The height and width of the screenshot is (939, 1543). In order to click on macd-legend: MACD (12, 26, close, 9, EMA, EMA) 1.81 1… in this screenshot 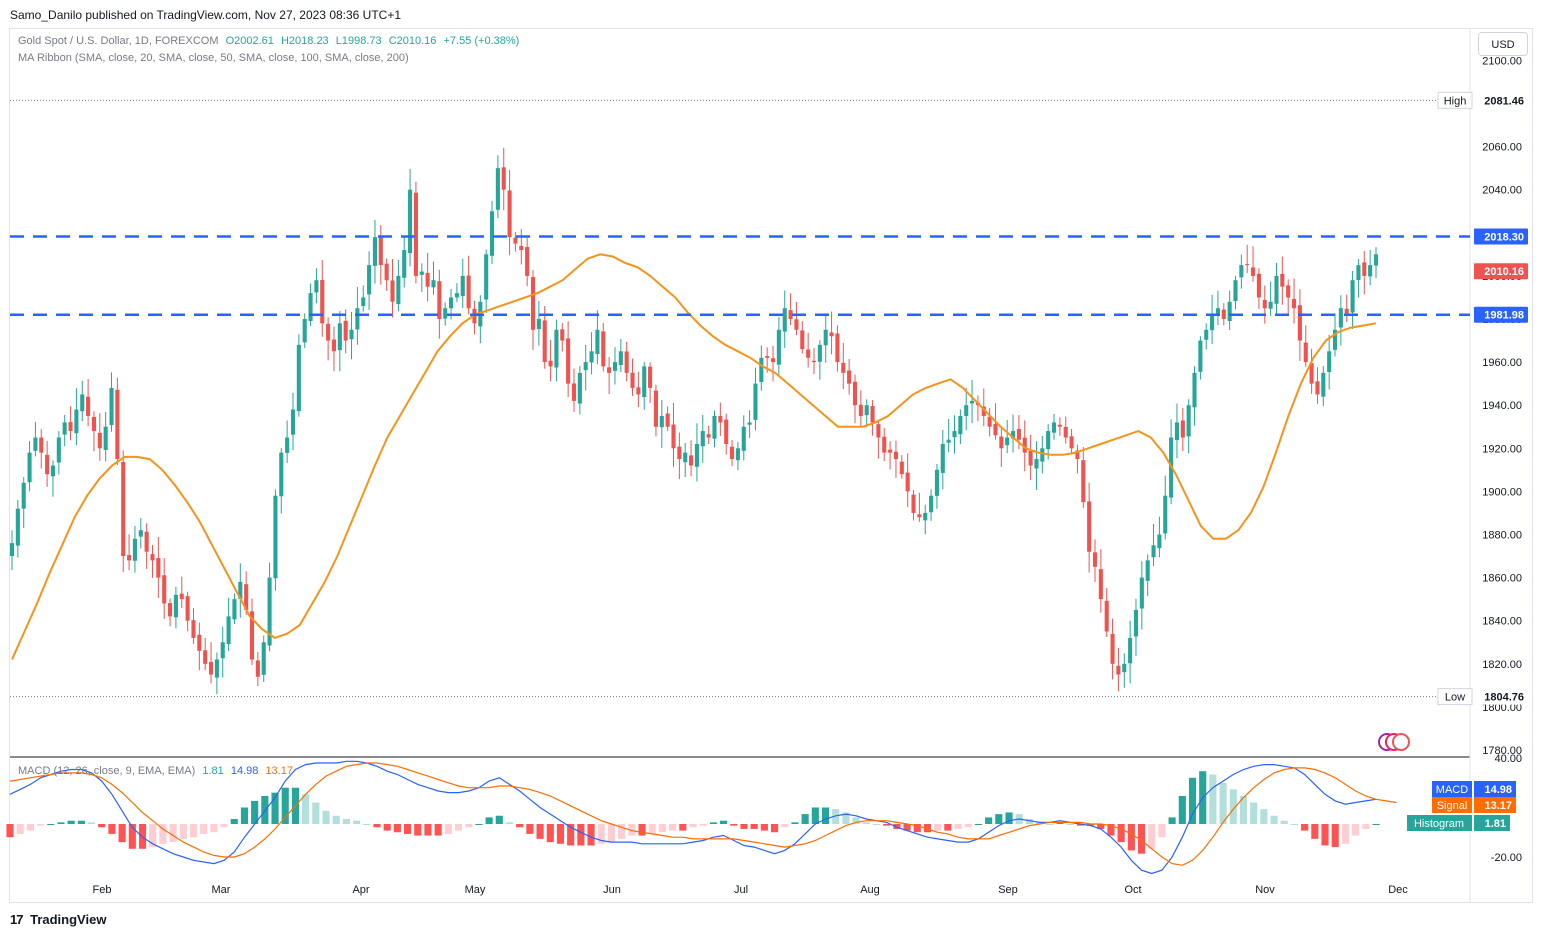, I will do `click(155, 771)`.